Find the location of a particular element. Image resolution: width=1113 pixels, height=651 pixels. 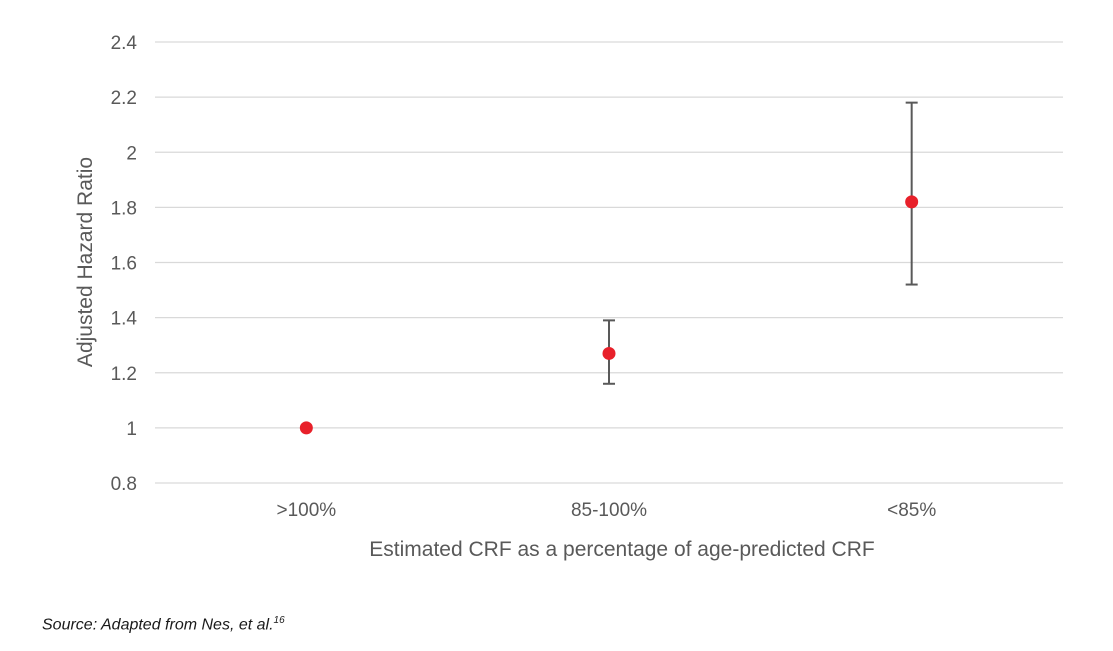

y-tick-label: 1 is located at coordinates (131, 429).